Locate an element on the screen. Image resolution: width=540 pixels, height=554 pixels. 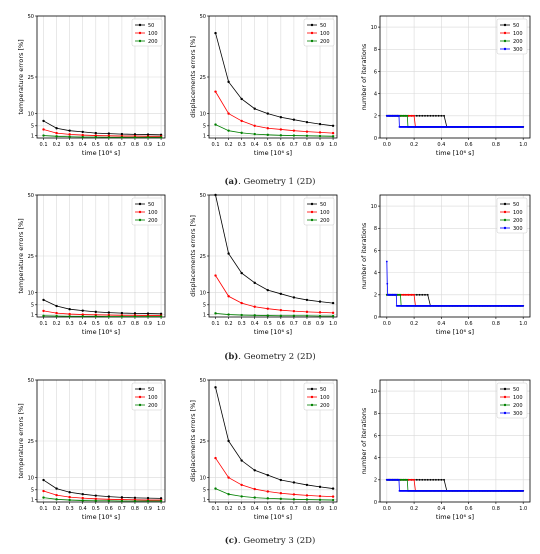
y-tick-label: 6 is located at coordinates (375, 72).